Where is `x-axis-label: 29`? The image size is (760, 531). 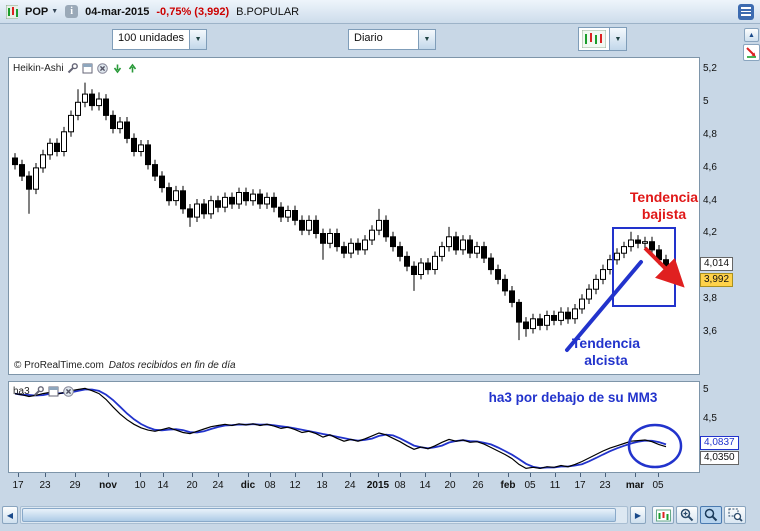
x-axis-label: 29 is located at coordinates (75, 485).